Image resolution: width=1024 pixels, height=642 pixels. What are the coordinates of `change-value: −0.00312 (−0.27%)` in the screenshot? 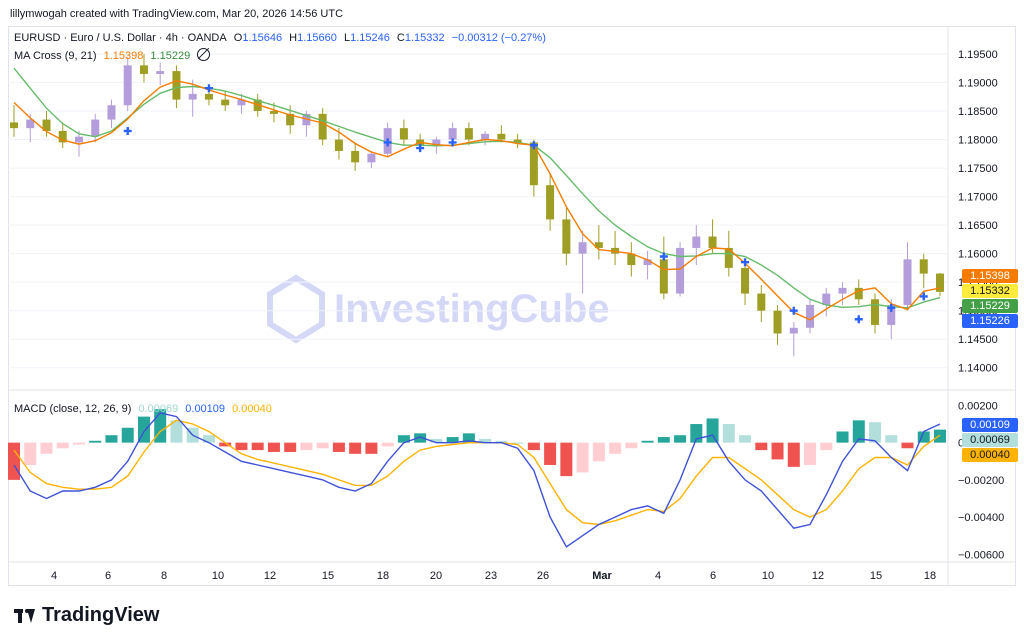 It's located at (498, 38).